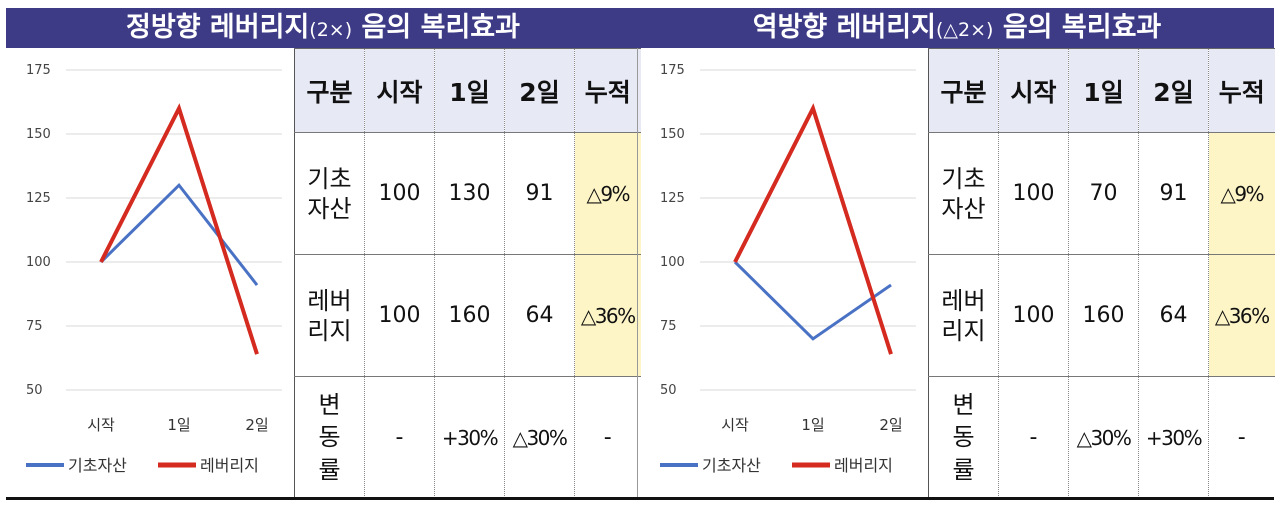 This screenshot has height=518, width=1280. I want to click on cell-day1: +30%, so click(469, 437).